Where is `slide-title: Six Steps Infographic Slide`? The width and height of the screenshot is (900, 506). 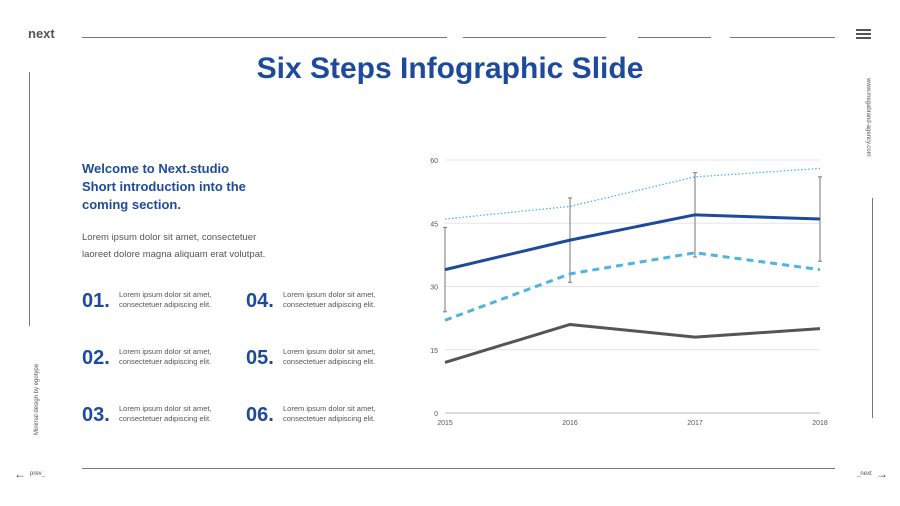 slide-title: Six Steps Infographic Slide is located at coordinates (450, 68).